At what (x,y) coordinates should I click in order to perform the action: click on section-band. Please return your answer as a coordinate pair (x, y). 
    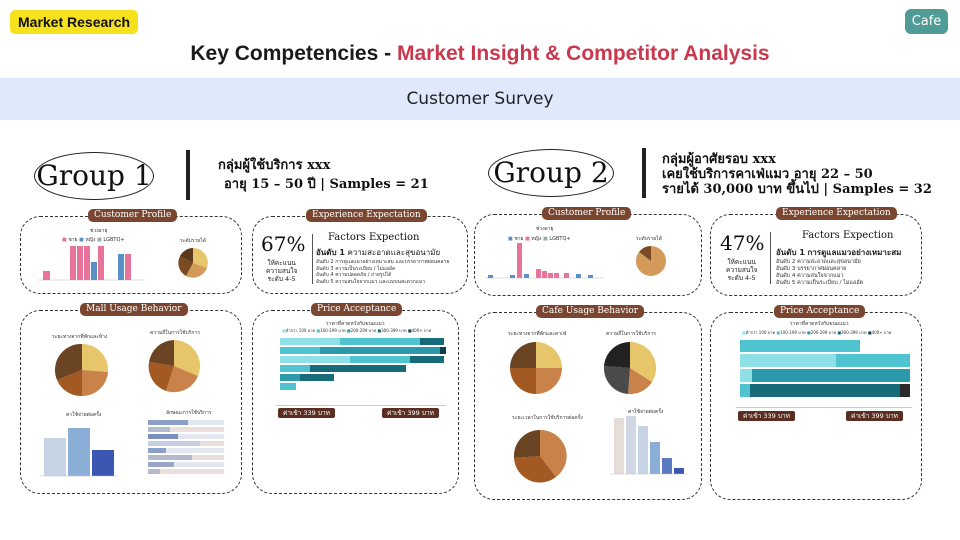
    Looking at the image, I should click on (480, 99).